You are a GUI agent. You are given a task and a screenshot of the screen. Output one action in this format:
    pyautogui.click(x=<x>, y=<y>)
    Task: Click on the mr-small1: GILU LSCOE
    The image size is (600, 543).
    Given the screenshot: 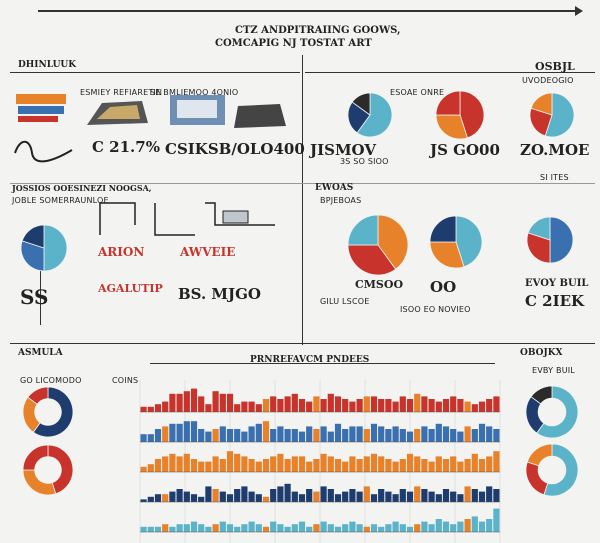 What is the action you would take?
    pyautogui.click(x=345, y=301)
    